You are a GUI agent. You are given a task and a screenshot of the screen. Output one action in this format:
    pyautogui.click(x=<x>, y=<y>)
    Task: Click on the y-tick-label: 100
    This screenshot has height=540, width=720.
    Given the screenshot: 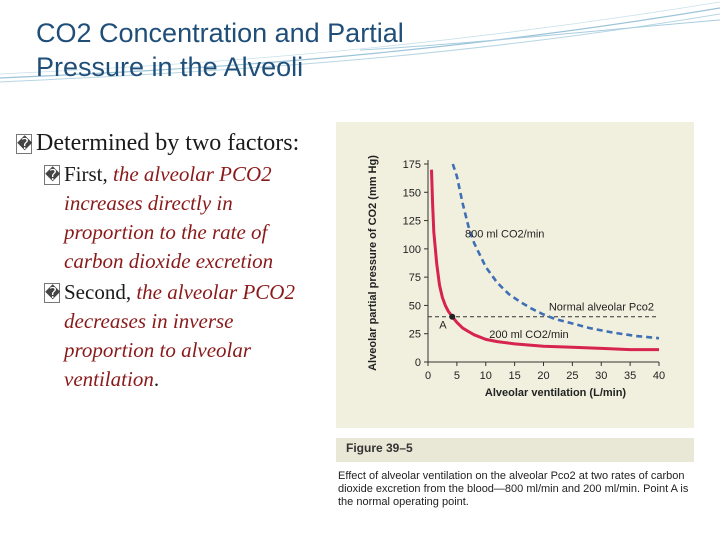 What is the action you would take?
    pyautogui.click(x=412, y=250)
    